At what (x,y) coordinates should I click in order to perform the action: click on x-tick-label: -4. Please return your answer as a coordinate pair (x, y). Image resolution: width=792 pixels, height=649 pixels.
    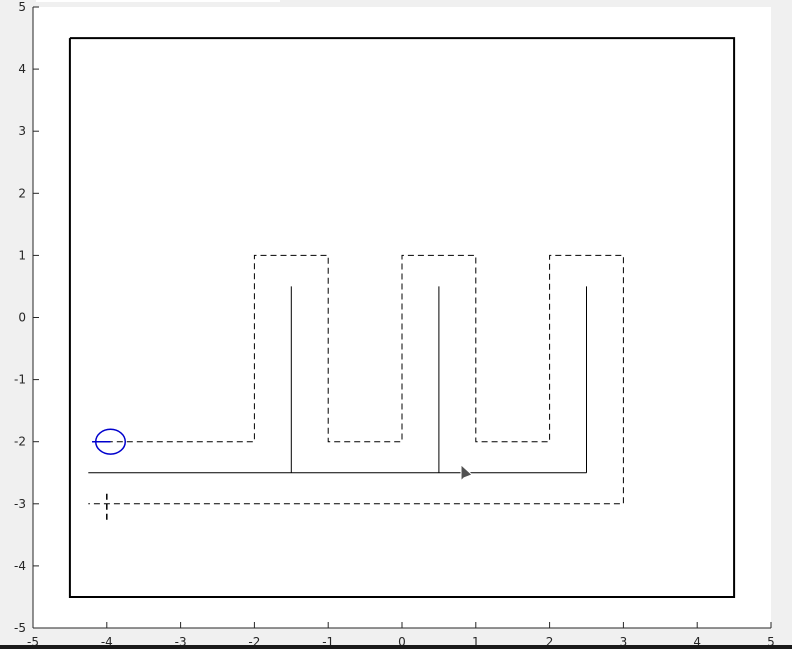
    Looking at the image, I should click on (107, 642).